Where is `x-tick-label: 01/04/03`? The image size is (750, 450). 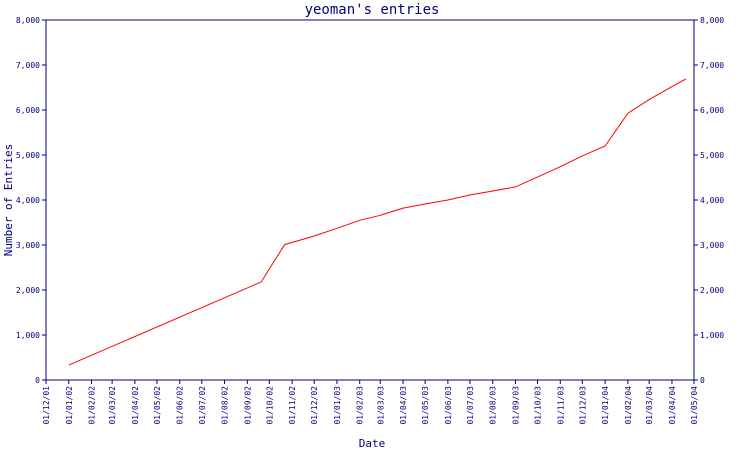
x-tick-label: 01/04/03 is located at coordinates (403, 405).